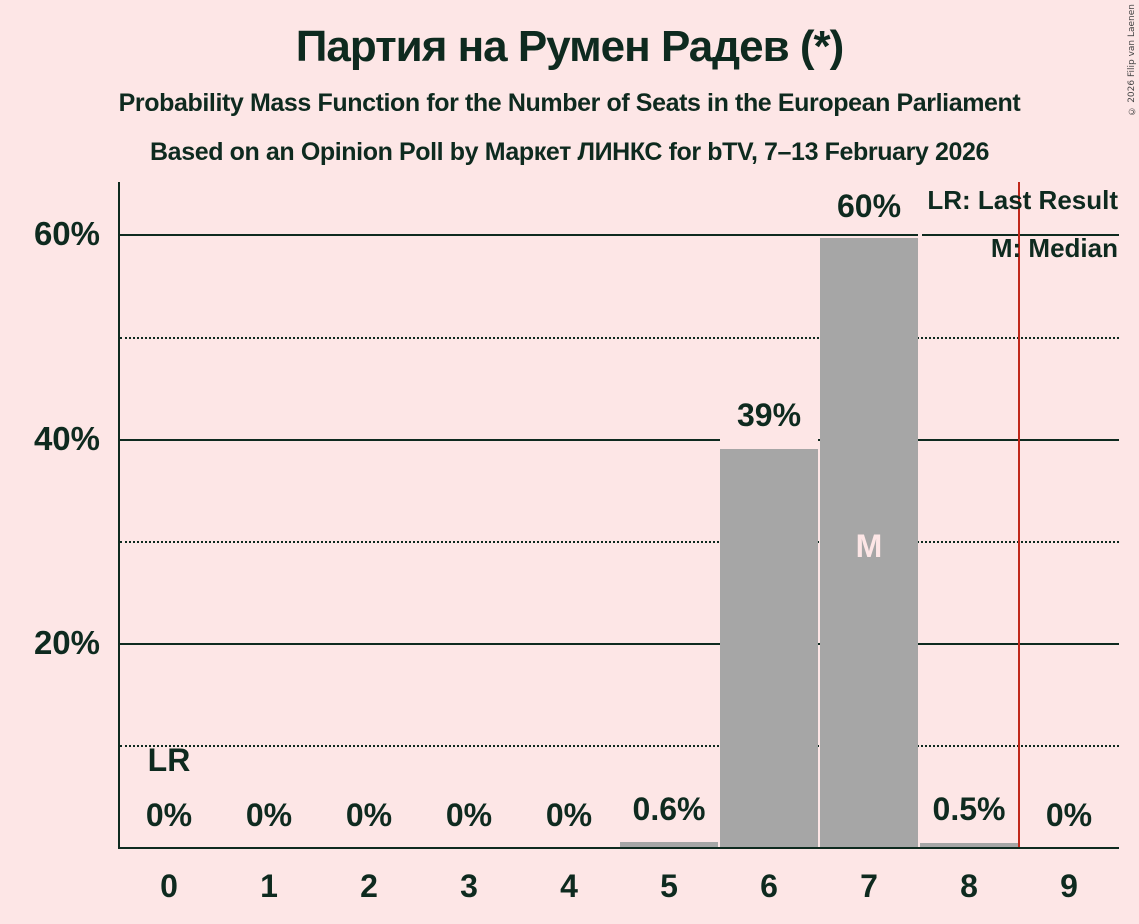  I want to click on y-axis, so click(119, 515).